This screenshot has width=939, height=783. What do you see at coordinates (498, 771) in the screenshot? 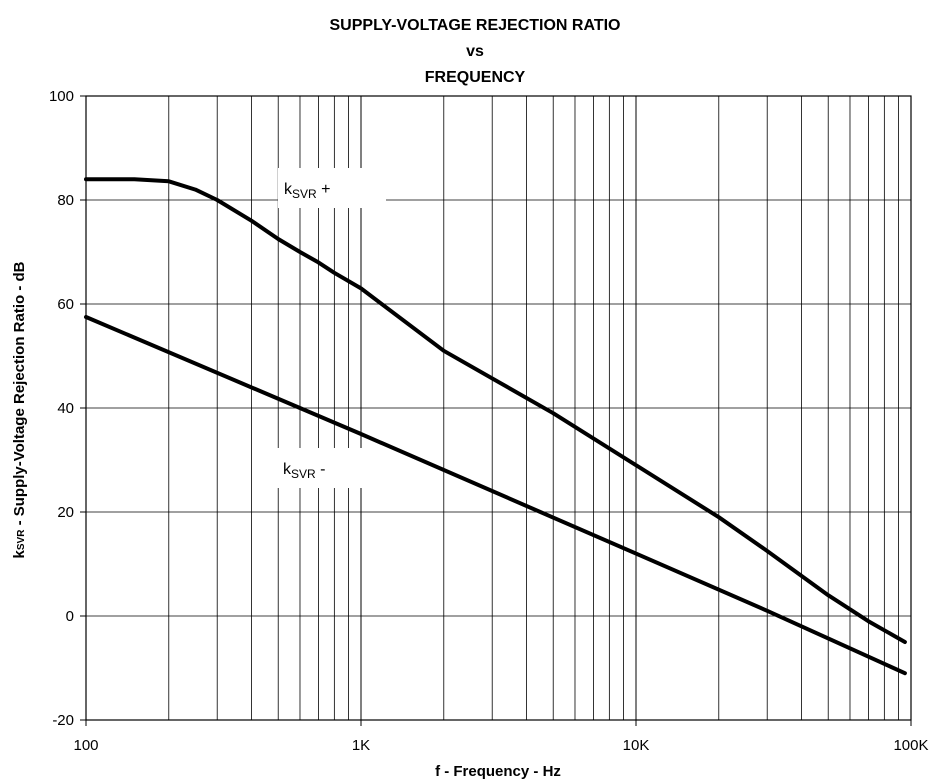
I see `x-axis-label: f - Frequency - Hz` at bounding box center [498, 771].